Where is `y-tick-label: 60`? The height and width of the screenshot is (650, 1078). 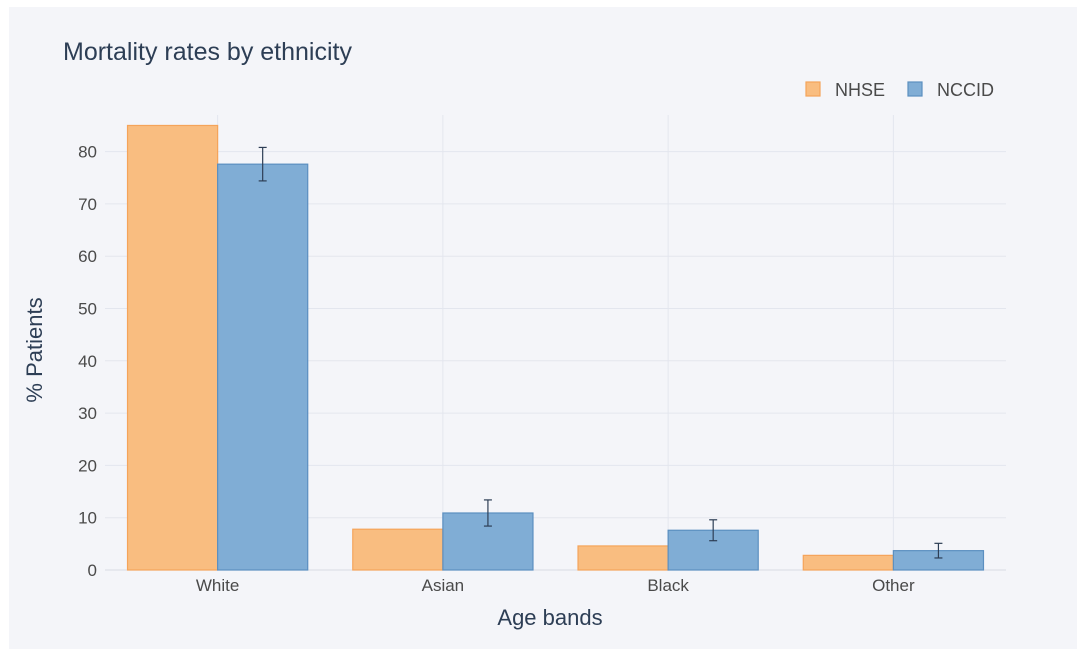 y-tick-label: 60 is located at coordinates (87, 256).